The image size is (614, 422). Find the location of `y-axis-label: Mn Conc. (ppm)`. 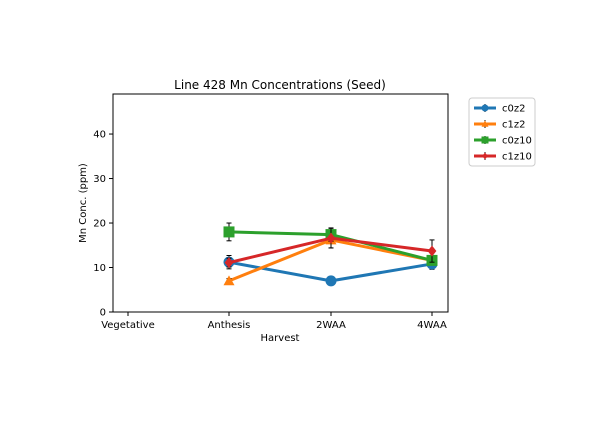

y-axis-label: Mn Conc. (ppm) is located at coordinates (83, 203).